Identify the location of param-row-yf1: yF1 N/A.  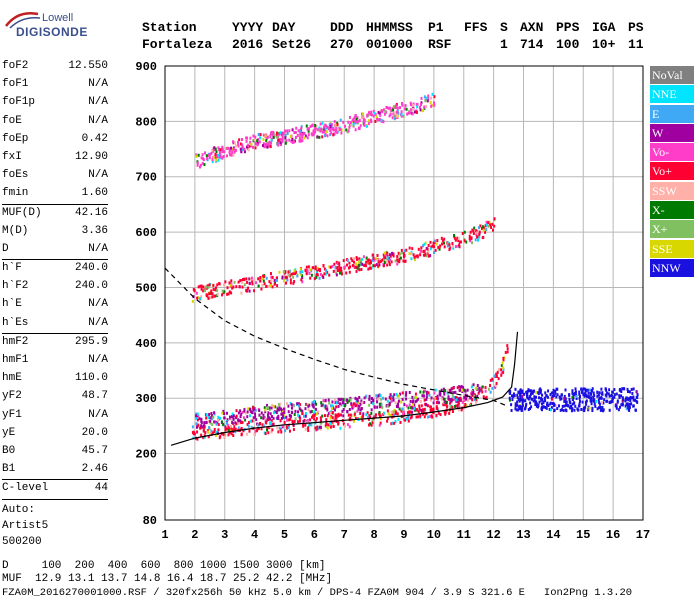
(55, 416).